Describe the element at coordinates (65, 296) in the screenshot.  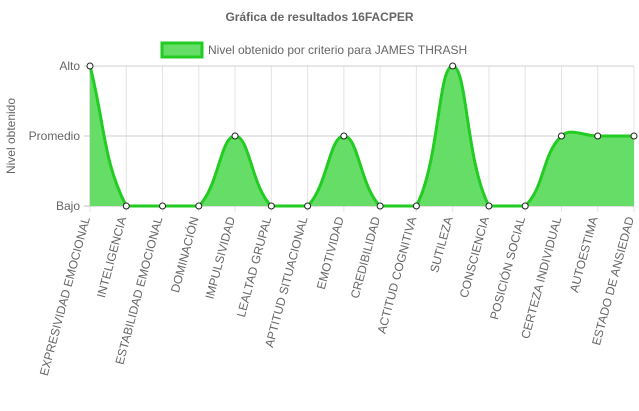
I see `x-tick-label: EXPRESIVIDAD EMOCIONAL` at that location.